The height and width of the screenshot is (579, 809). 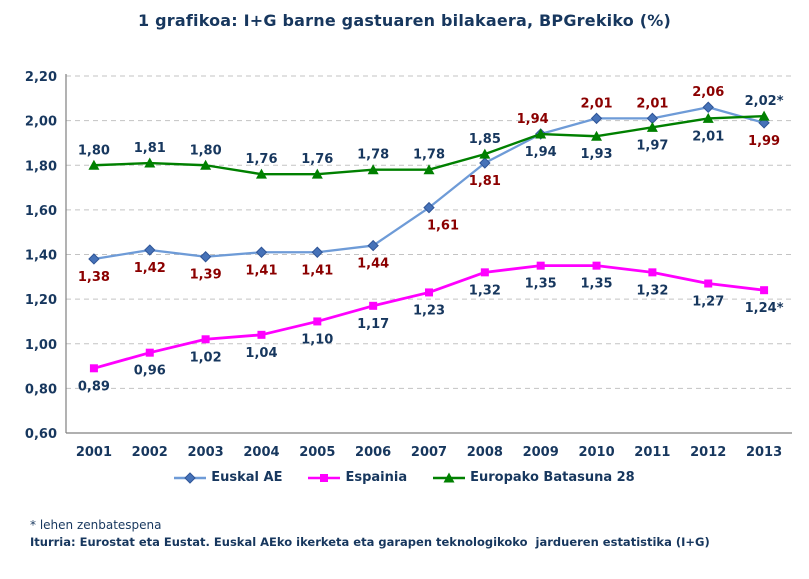 What do you see at coordinates (96, 525) in the screenshot?
I see `footnote-estimate: * lehen zenbatespena` at bounding box center [96, 525].